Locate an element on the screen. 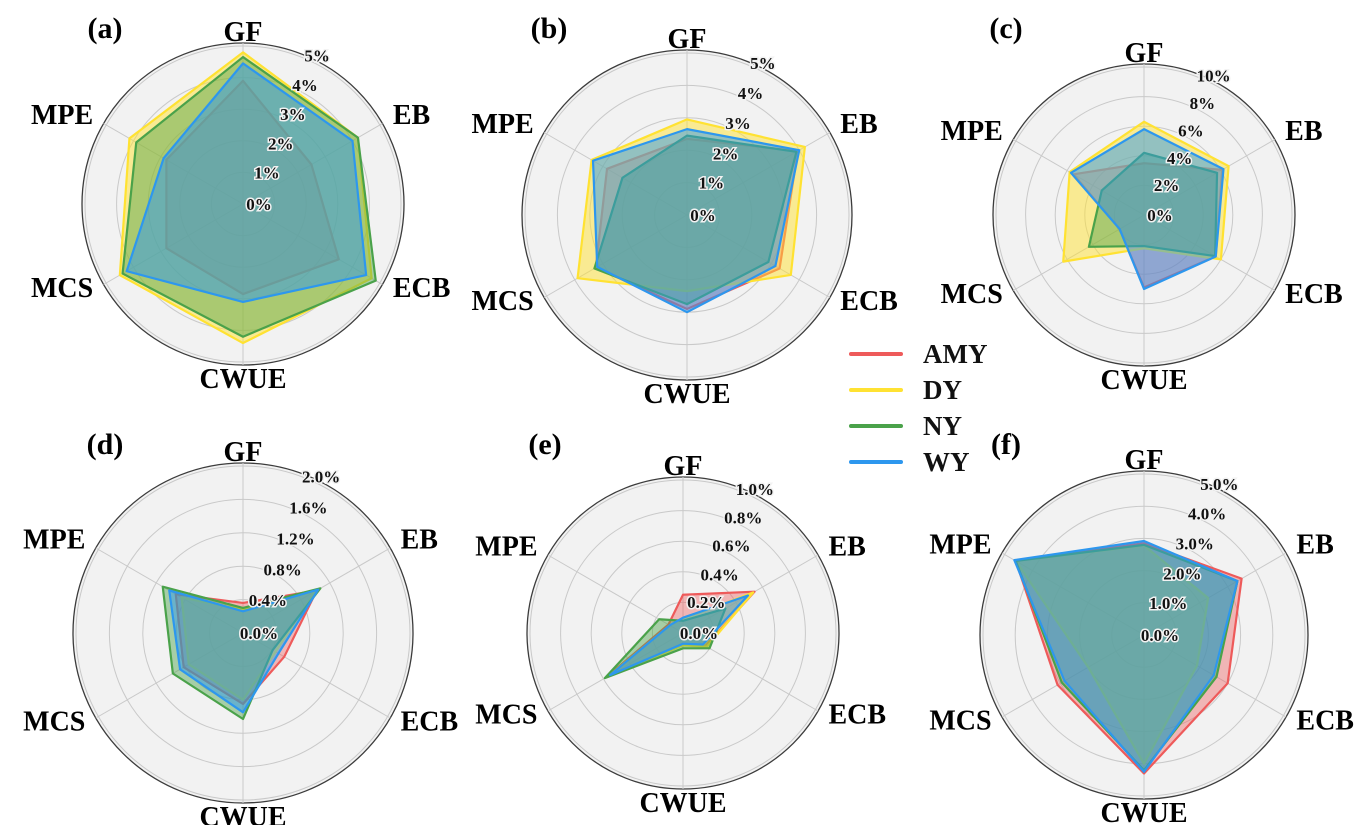 Image resolution: width=1370 pixels, height=825 pixels. legend-item-NY: NY is located at coordinates (918, 426).